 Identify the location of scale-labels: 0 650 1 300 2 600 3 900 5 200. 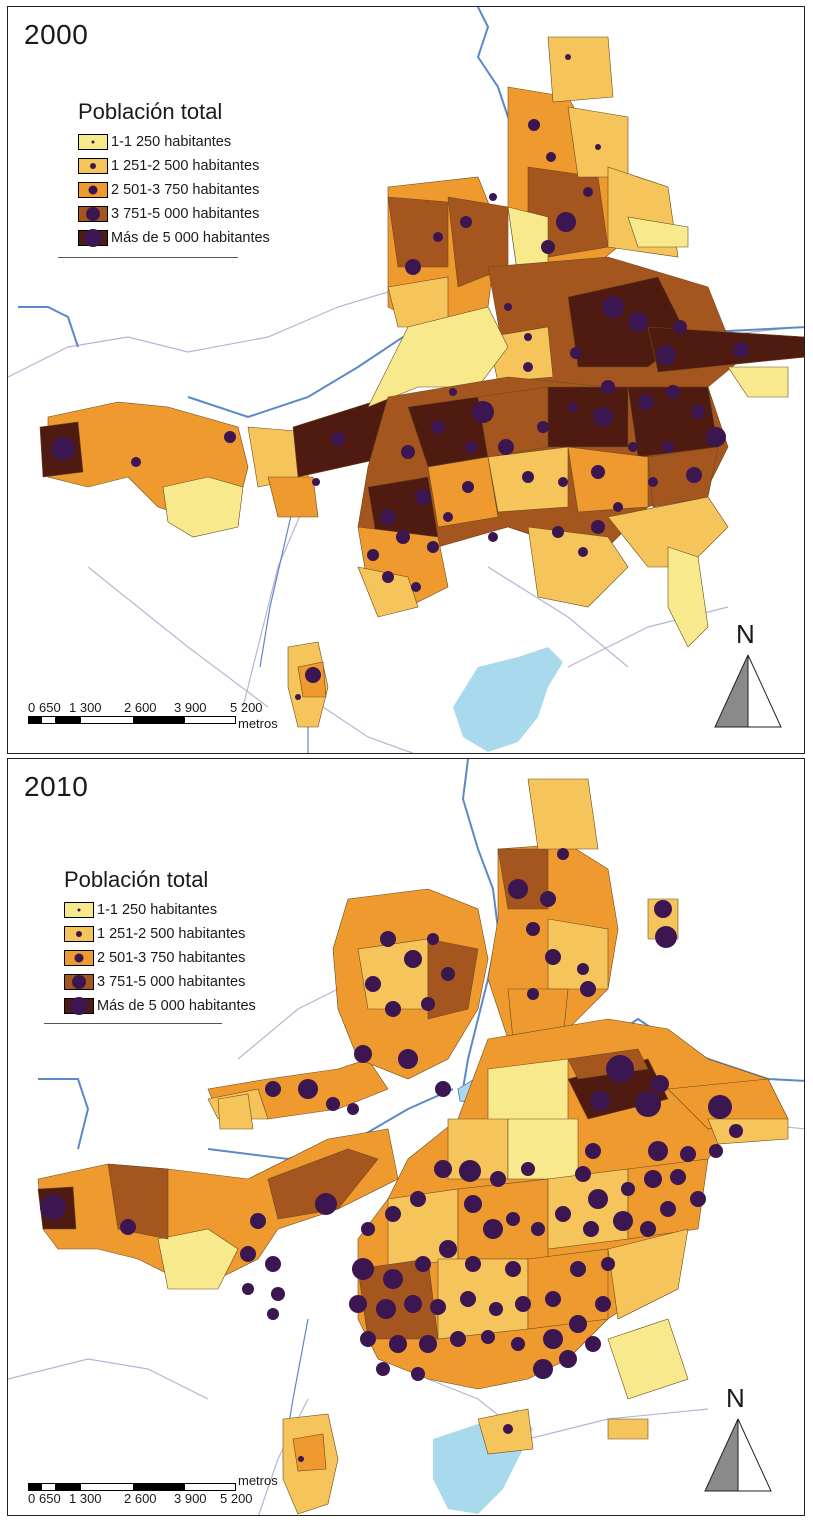
(158, 1499).